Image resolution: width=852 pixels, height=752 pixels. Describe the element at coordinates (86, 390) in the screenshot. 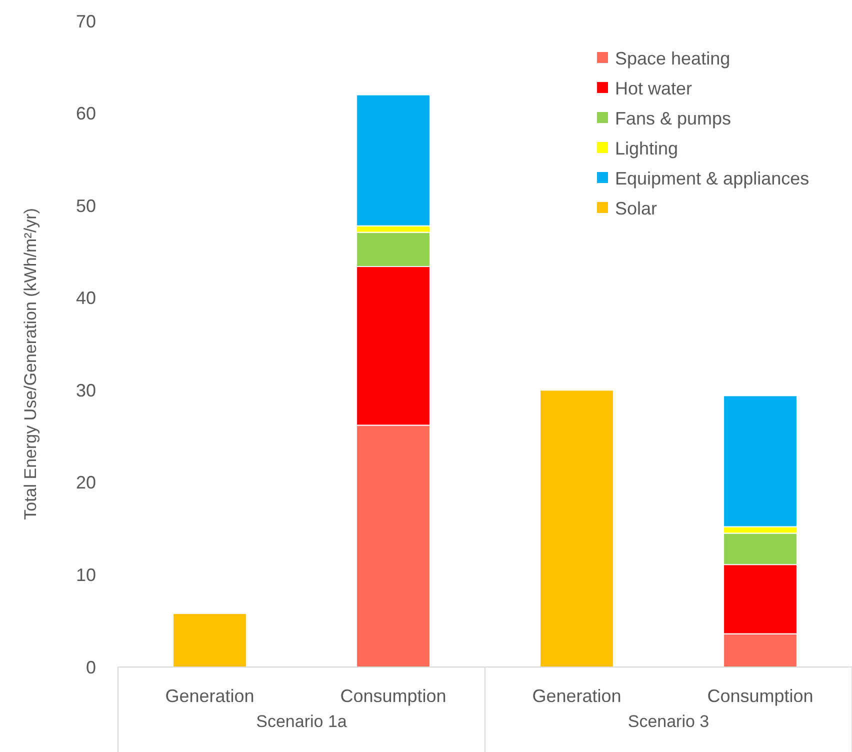

I see `y-tick-label: 30` at that location.